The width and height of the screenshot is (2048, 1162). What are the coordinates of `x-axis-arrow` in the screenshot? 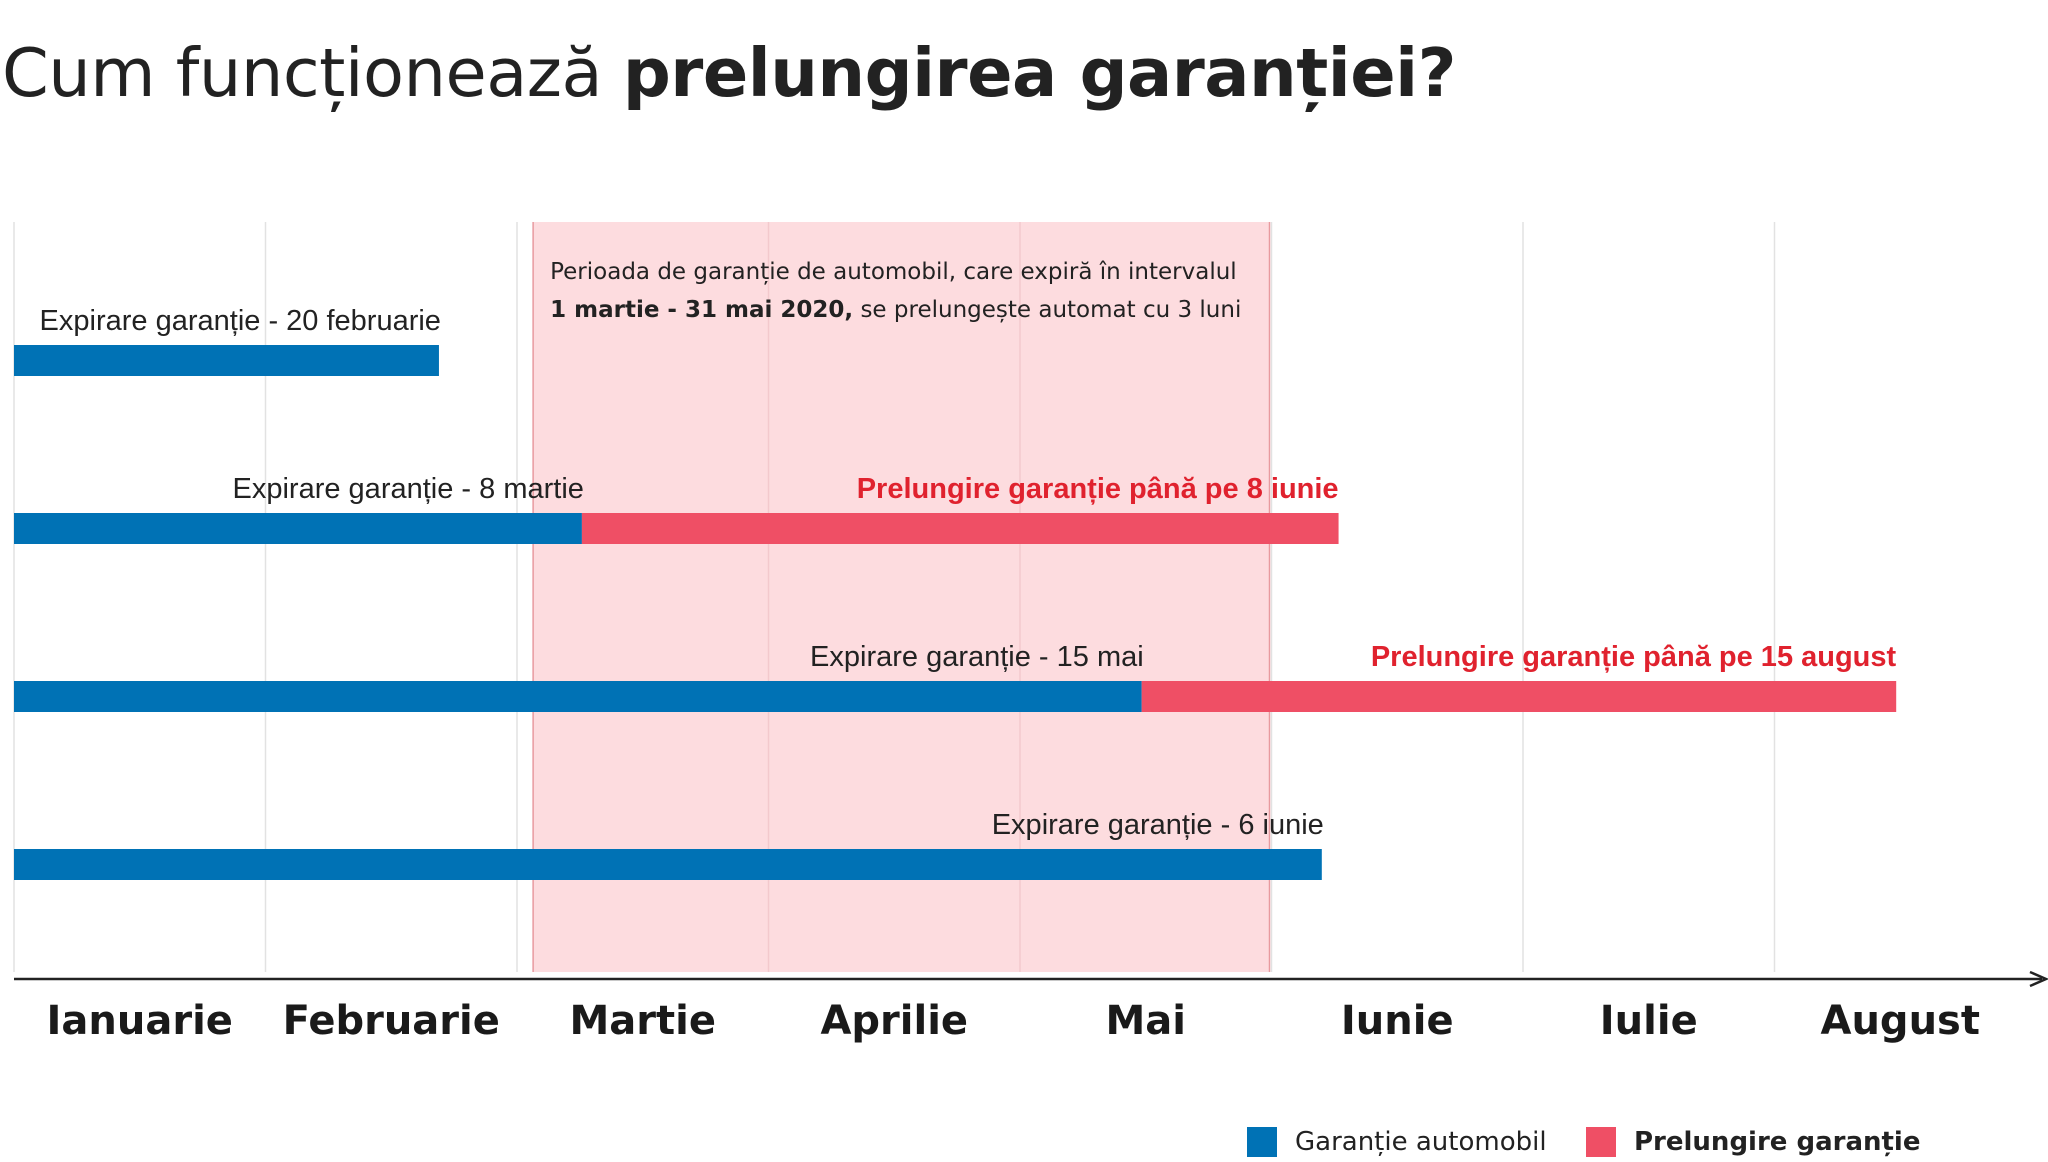 It's located at (2038, 979).